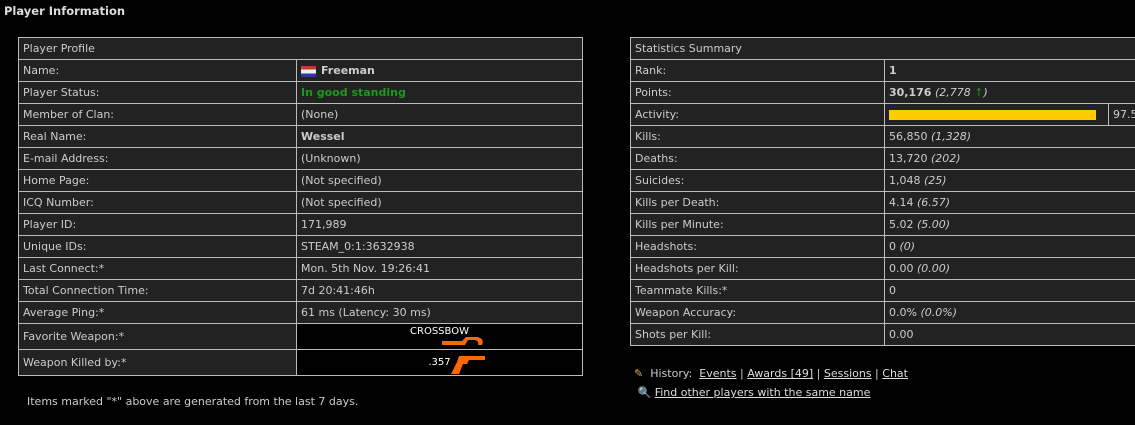 Image resolution: width=1135 pixels, height=425 pixels. What do you see at coordinates (639, 373) in the screenshot?
I see `history-icon: ✎` at bounding box center [639, 373].